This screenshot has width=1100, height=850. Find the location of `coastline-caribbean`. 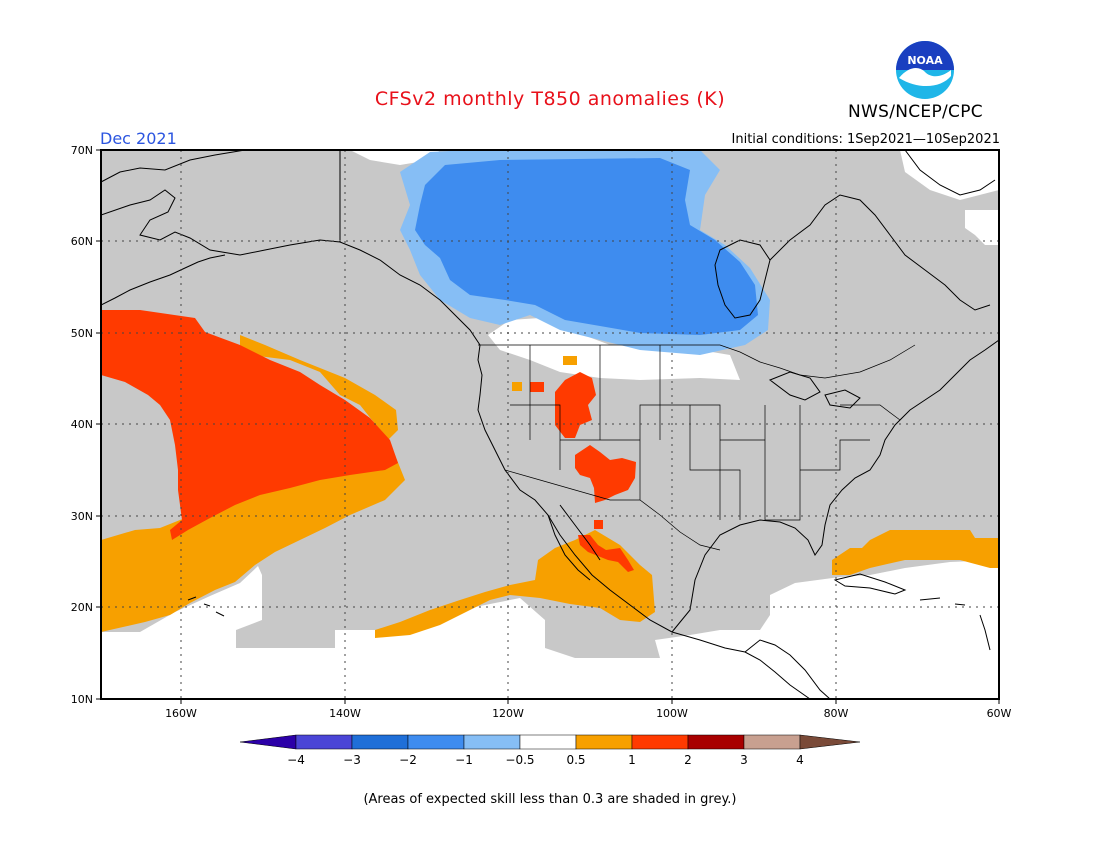

coastline-caribbean is located at coordinates (955, 624).